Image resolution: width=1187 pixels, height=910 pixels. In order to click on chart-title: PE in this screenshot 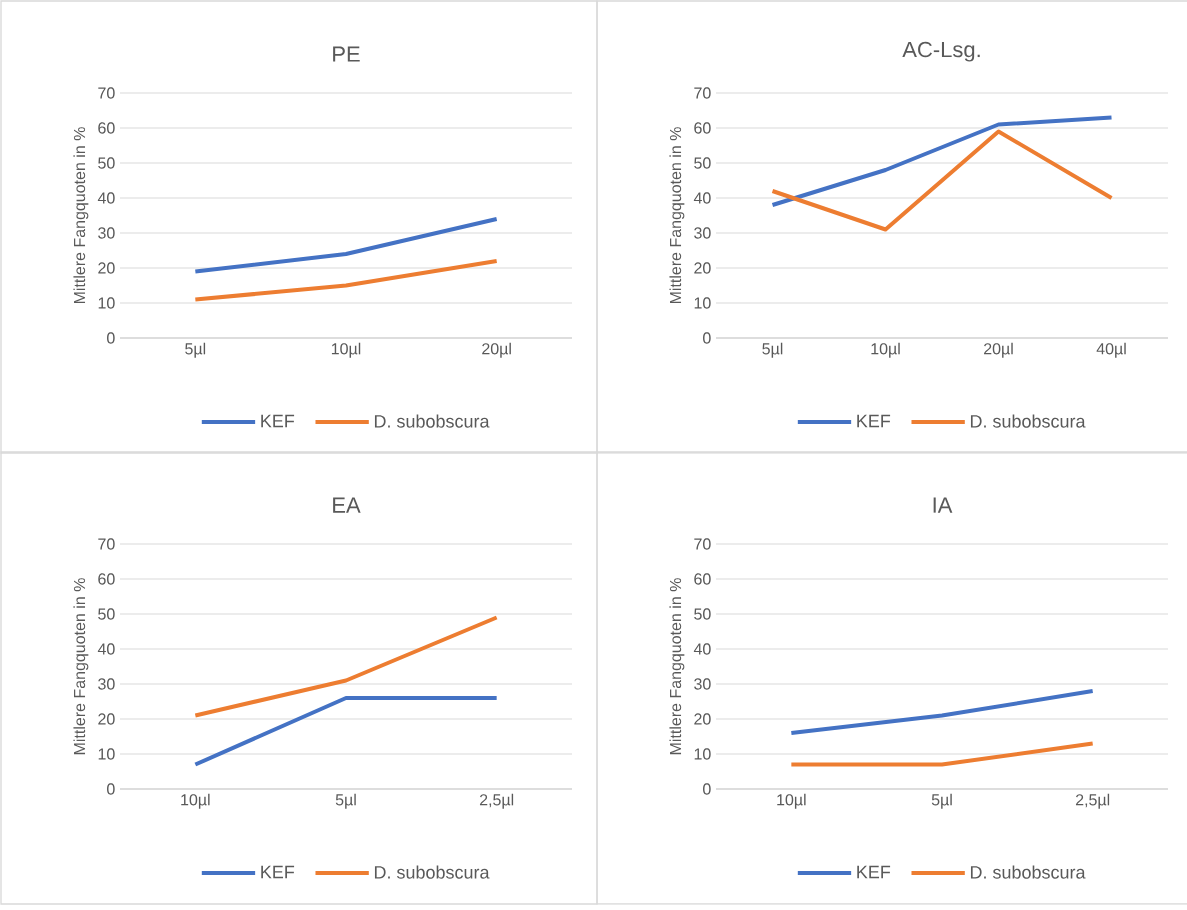, I will do `click(346, 54)`.